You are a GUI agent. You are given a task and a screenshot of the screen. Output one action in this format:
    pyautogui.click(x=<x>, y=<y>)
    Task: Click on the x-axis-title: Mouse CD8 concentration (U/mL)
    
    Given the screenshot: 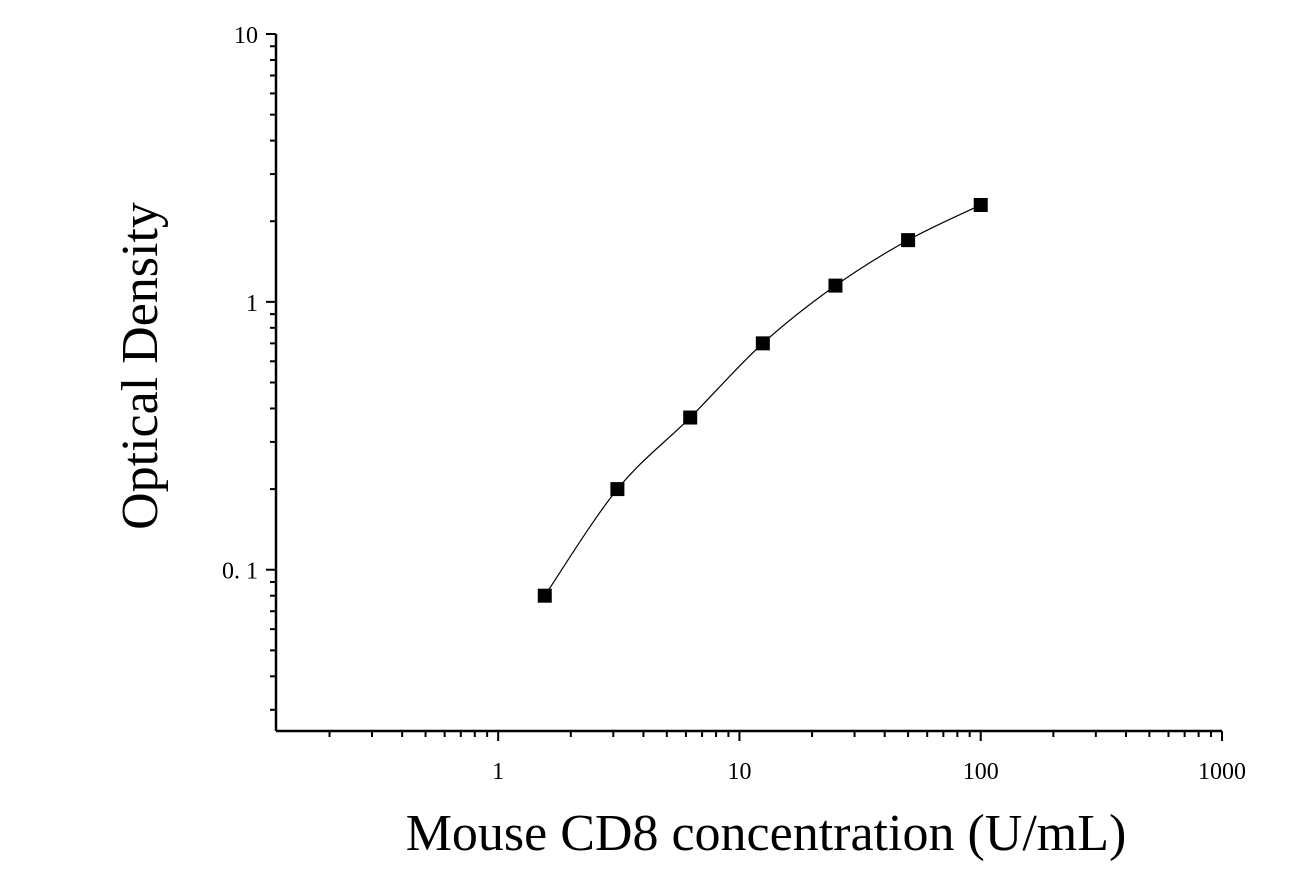 What is the action you would take?
    pyautogui.click(x=766, y=833)
    